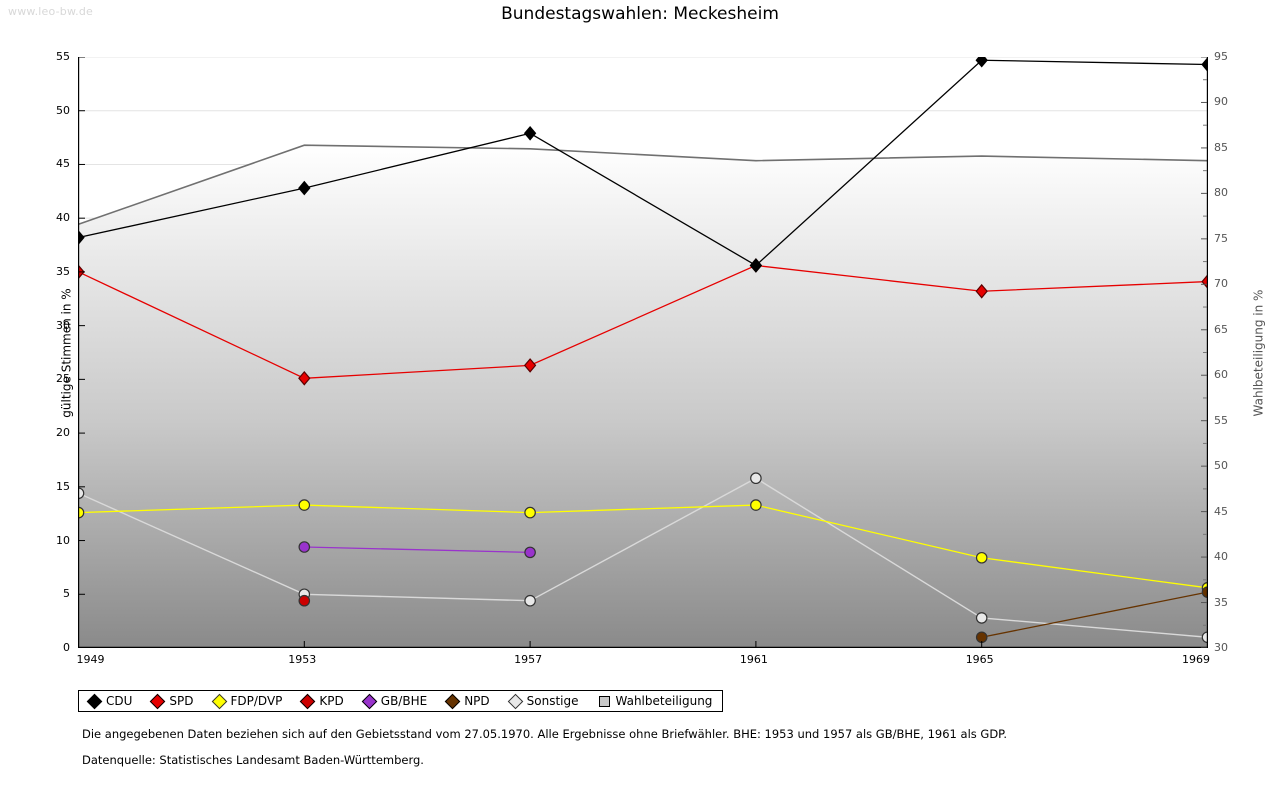  Describe the element at coordinates (1221, 284) in the screenshot. I see `right-tick-label: 70` at that location.